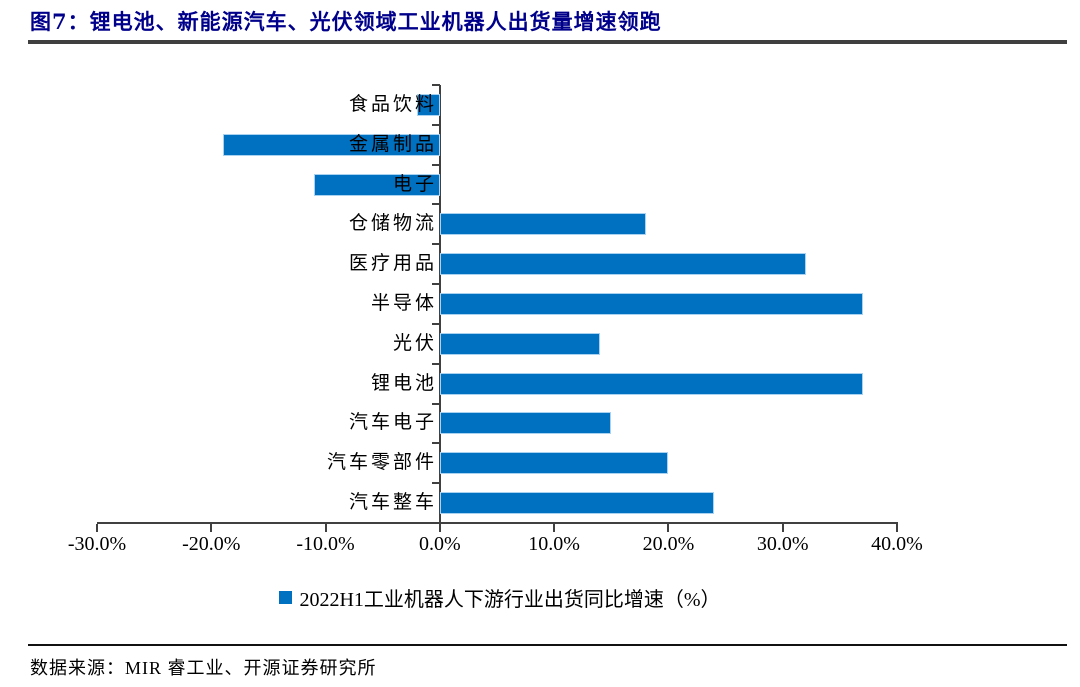  What do you see at coordinates (414, 184) in the screenshot?
I see `category-label: 电子` at bounding box center [414, 184].